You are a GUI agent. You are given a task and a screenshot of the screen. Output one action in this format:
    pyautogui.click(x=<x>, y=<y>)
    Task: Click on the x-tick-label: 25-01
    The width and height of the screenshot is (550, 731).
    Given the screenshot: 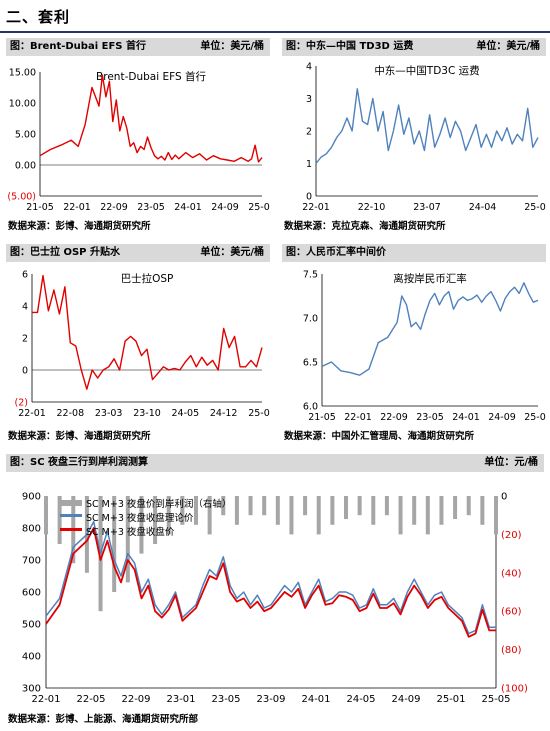 What is the action you would take?
    pyautogui.click(x=450, y=699)
    